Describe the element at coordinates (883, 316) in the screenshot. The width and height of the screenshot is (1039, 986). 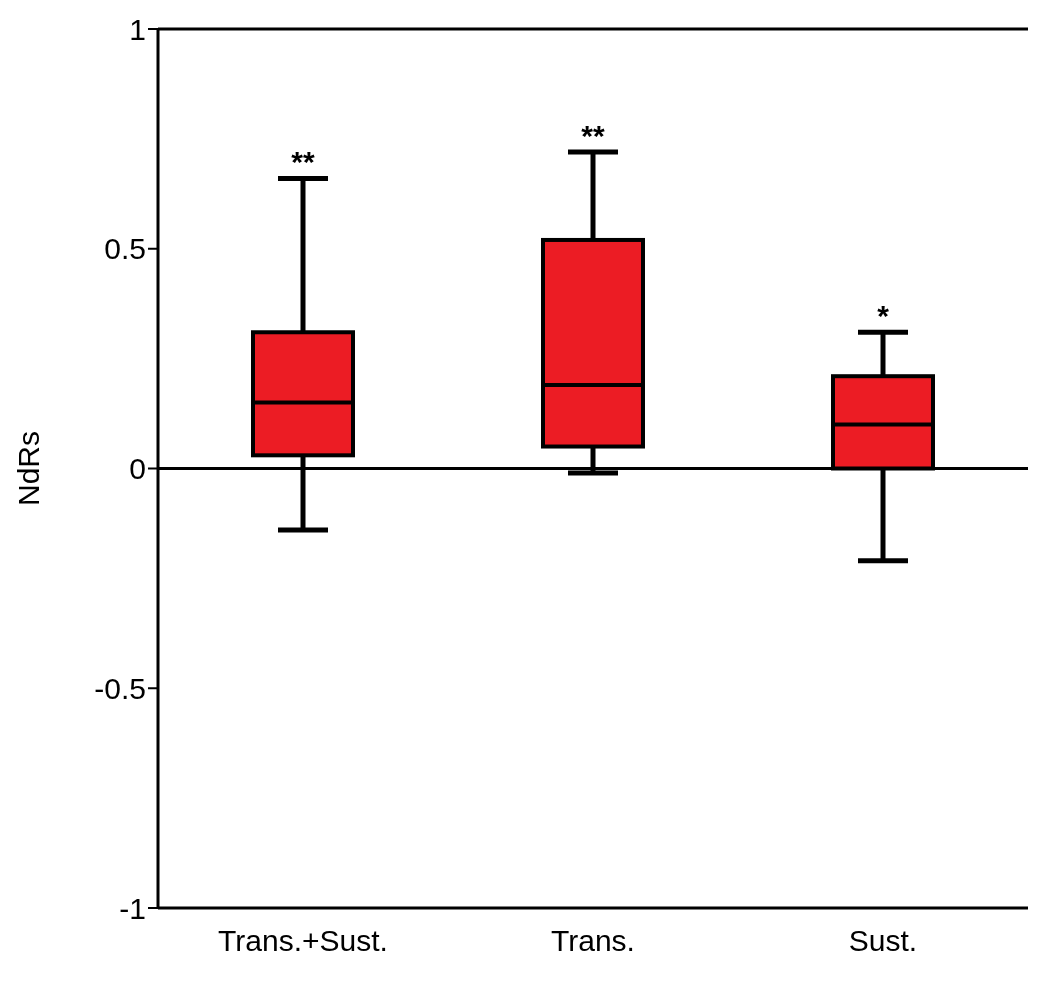
I see `annotation: *` at that location.